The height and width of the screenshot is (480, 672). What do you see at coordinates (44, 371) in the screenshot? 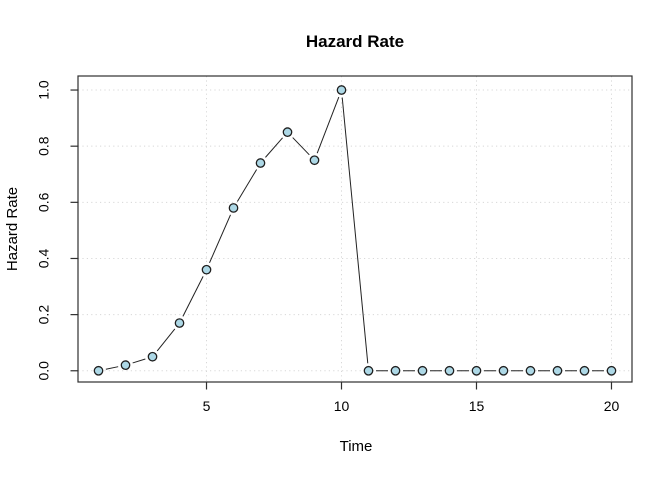
I see `y-tick-label: 0.0` at bounding box center [44, 371].